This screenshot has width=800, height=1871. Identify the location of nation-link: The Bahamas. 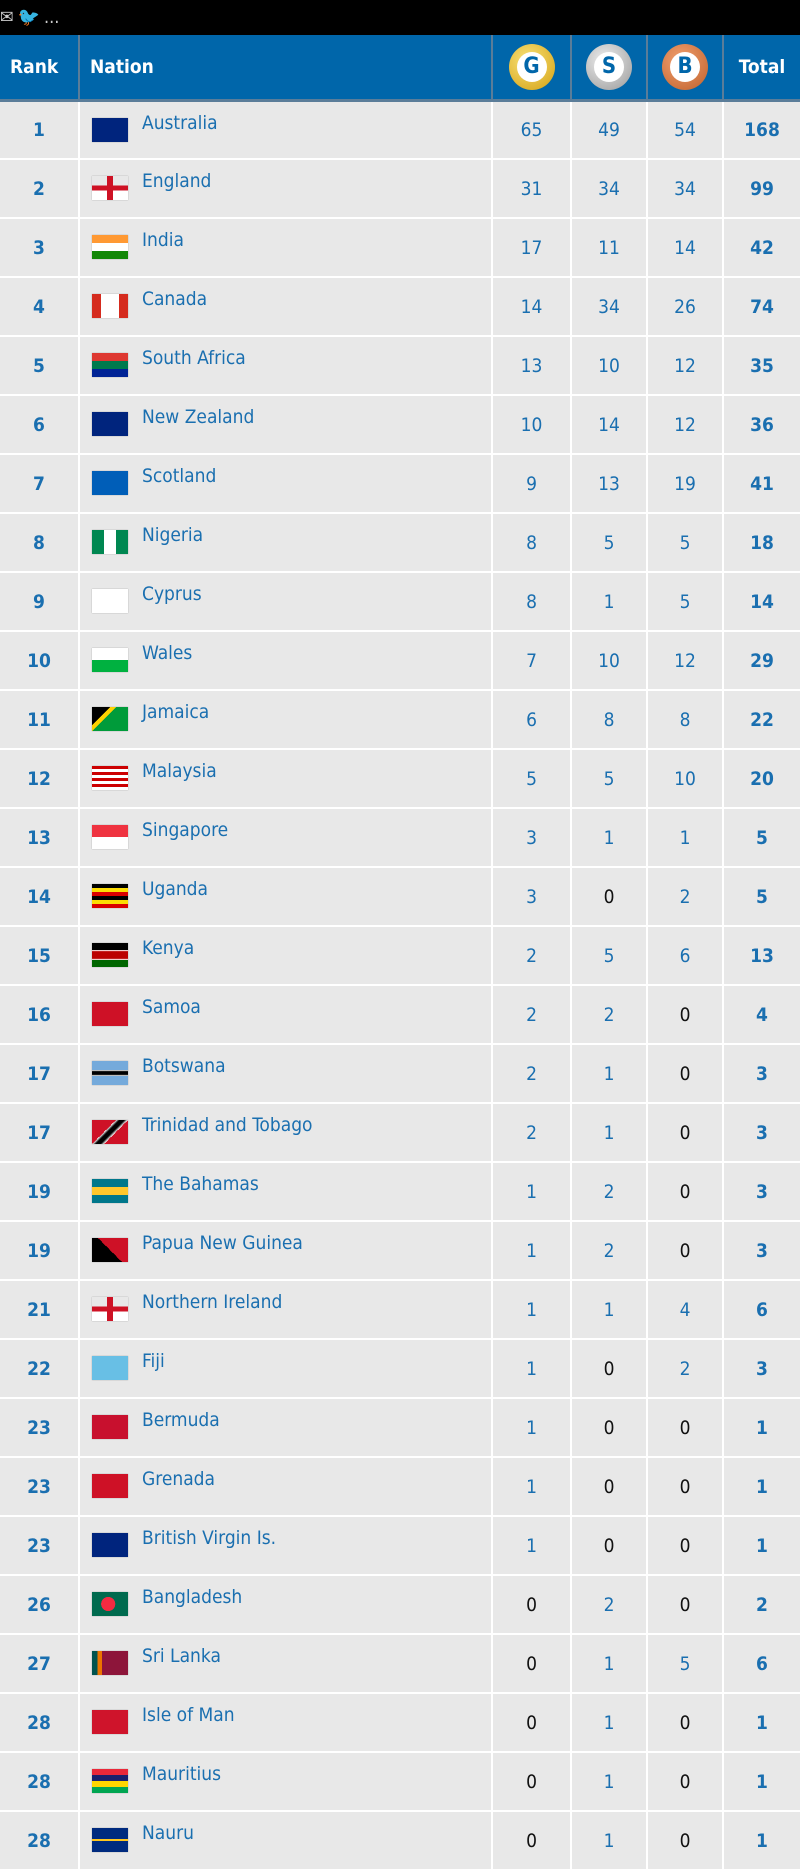
(200, 1184).